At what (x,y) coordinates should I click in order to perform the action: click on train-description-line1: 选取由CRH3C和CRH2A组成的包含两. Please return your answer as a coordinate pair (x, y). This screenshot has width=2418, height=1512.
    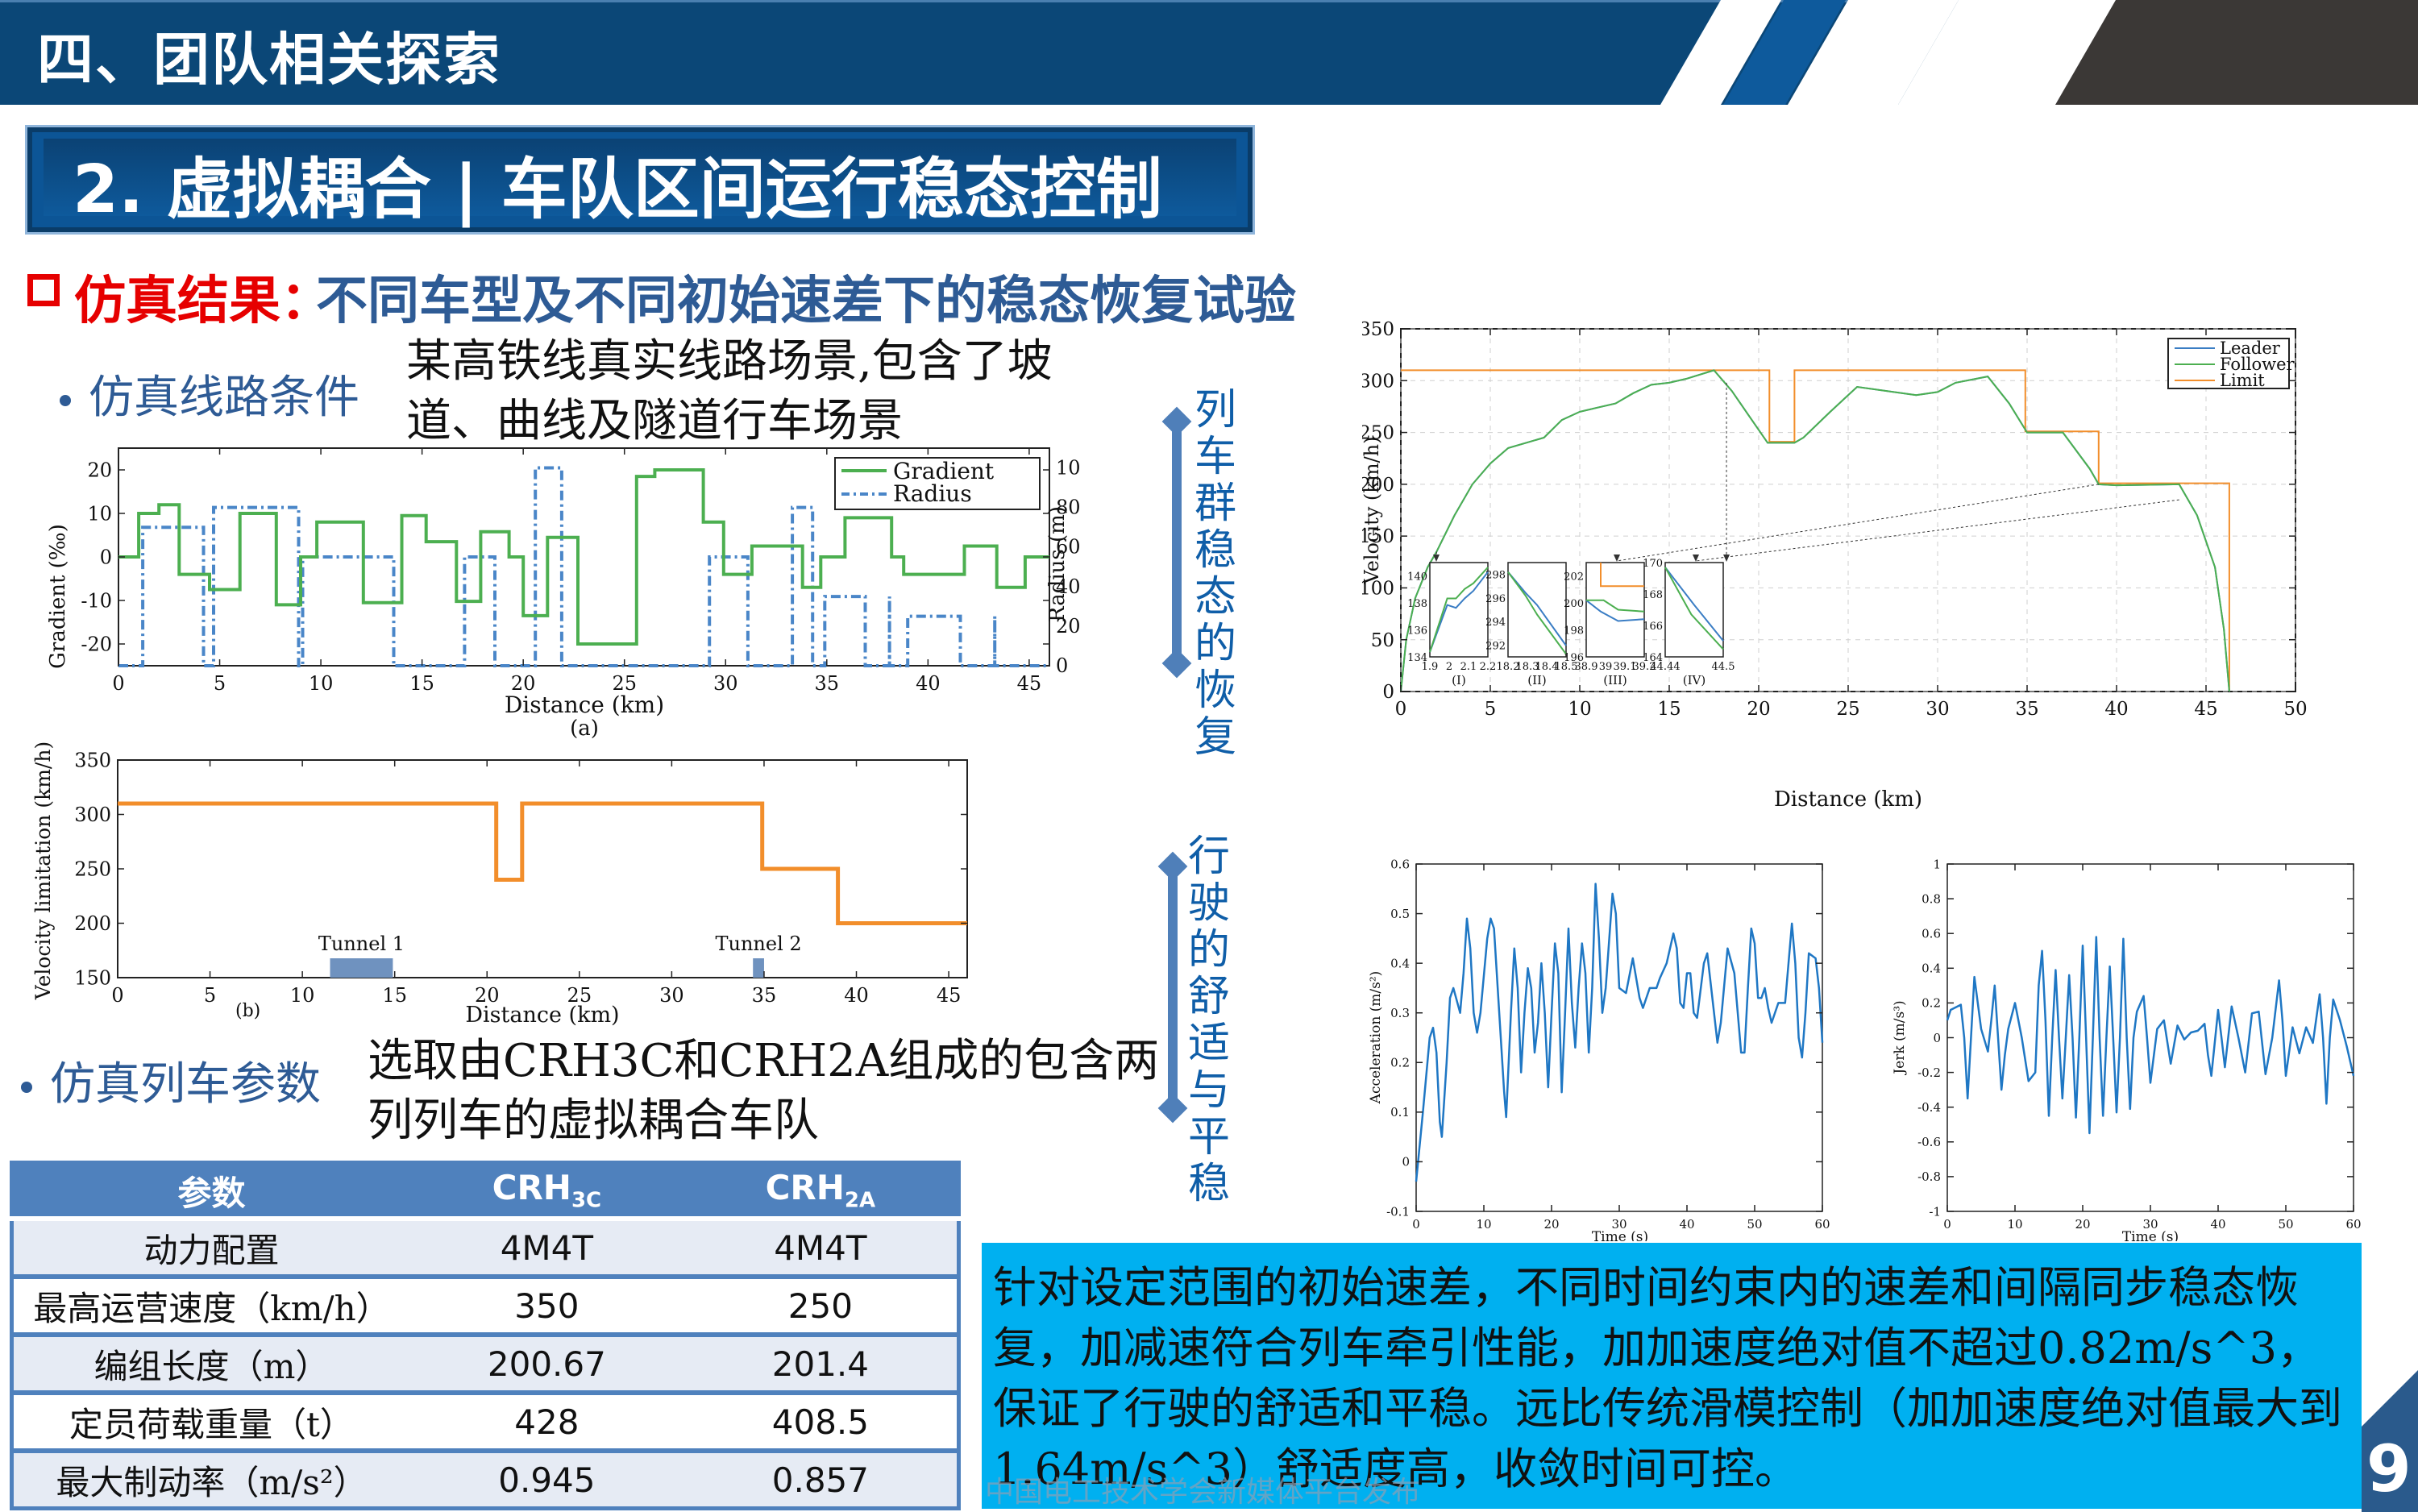
    Looking at the image, I should click on (764, 1061).